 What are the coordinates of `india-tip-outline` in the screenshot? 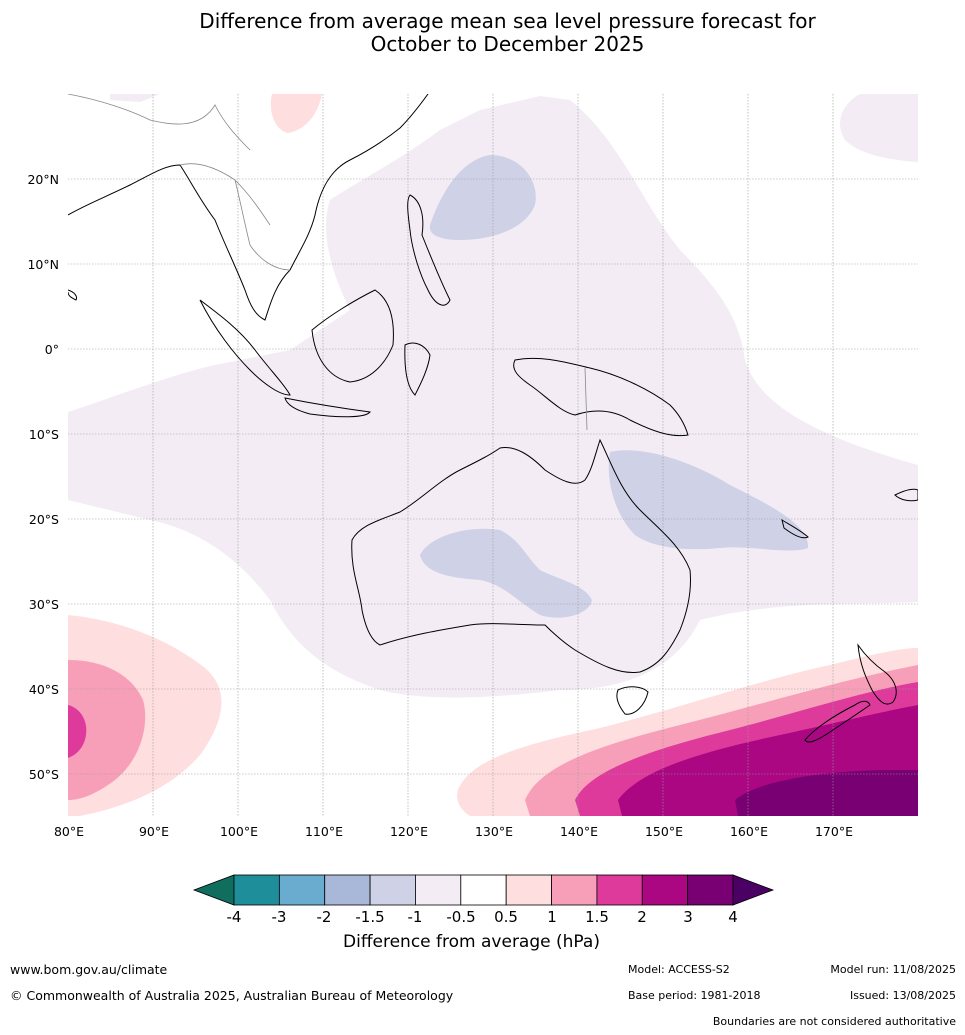 It's located at (72, 295).